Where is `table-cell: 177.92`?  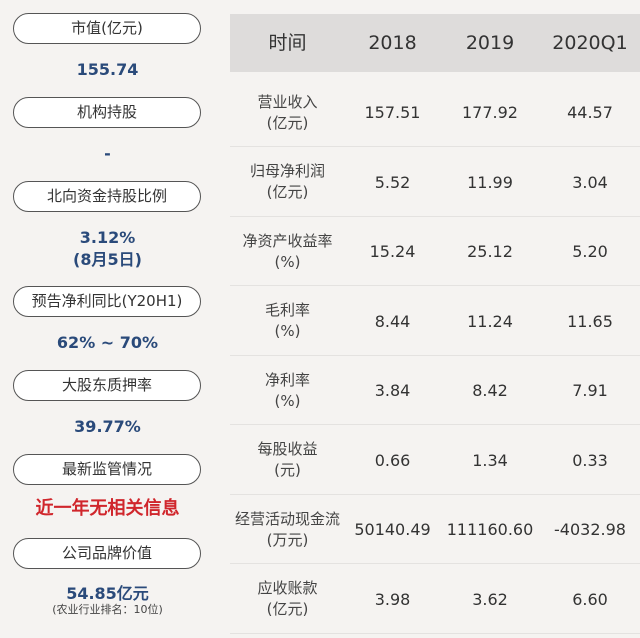 table-cell: 177.92 is located at coordinates (490, 112).